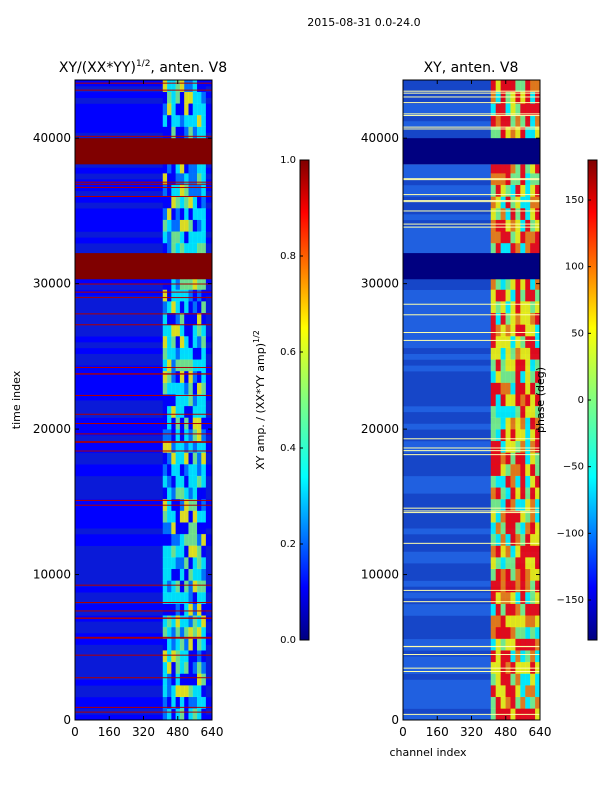 This screenshot has height=800, width=600. What do you see at coordinates (97, 68) in the screenshot?
I see `amplitude-title-main: XY/(XX*YY)` at bounding box center [97, 68].